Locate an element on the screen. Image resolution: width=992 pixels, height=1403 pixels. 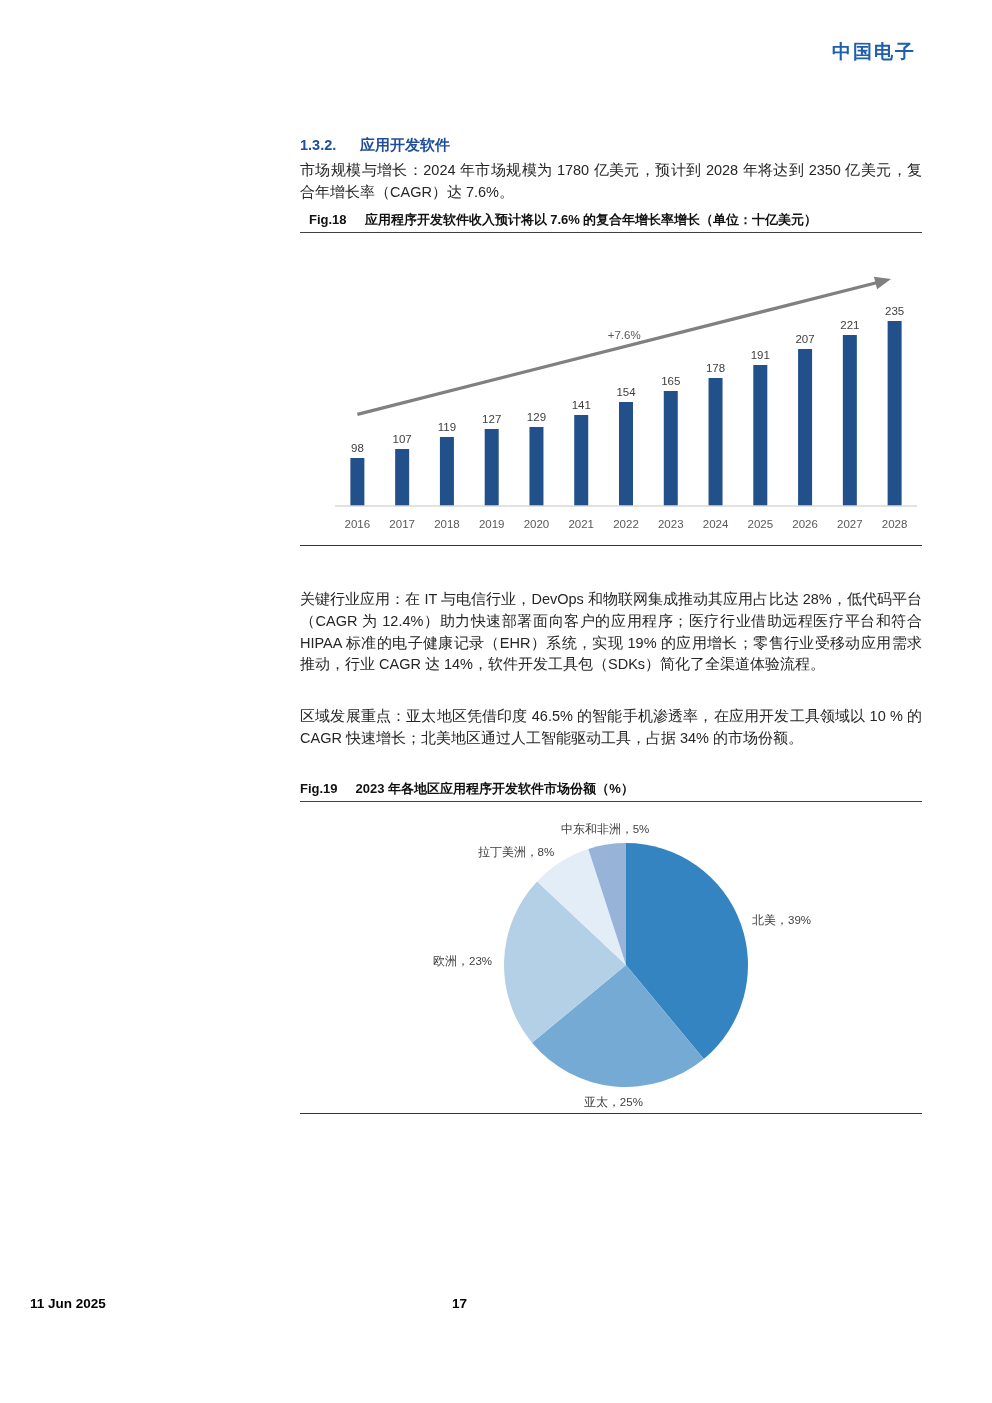
x-tick-label: 2025 is located at coordinates (760, 524).